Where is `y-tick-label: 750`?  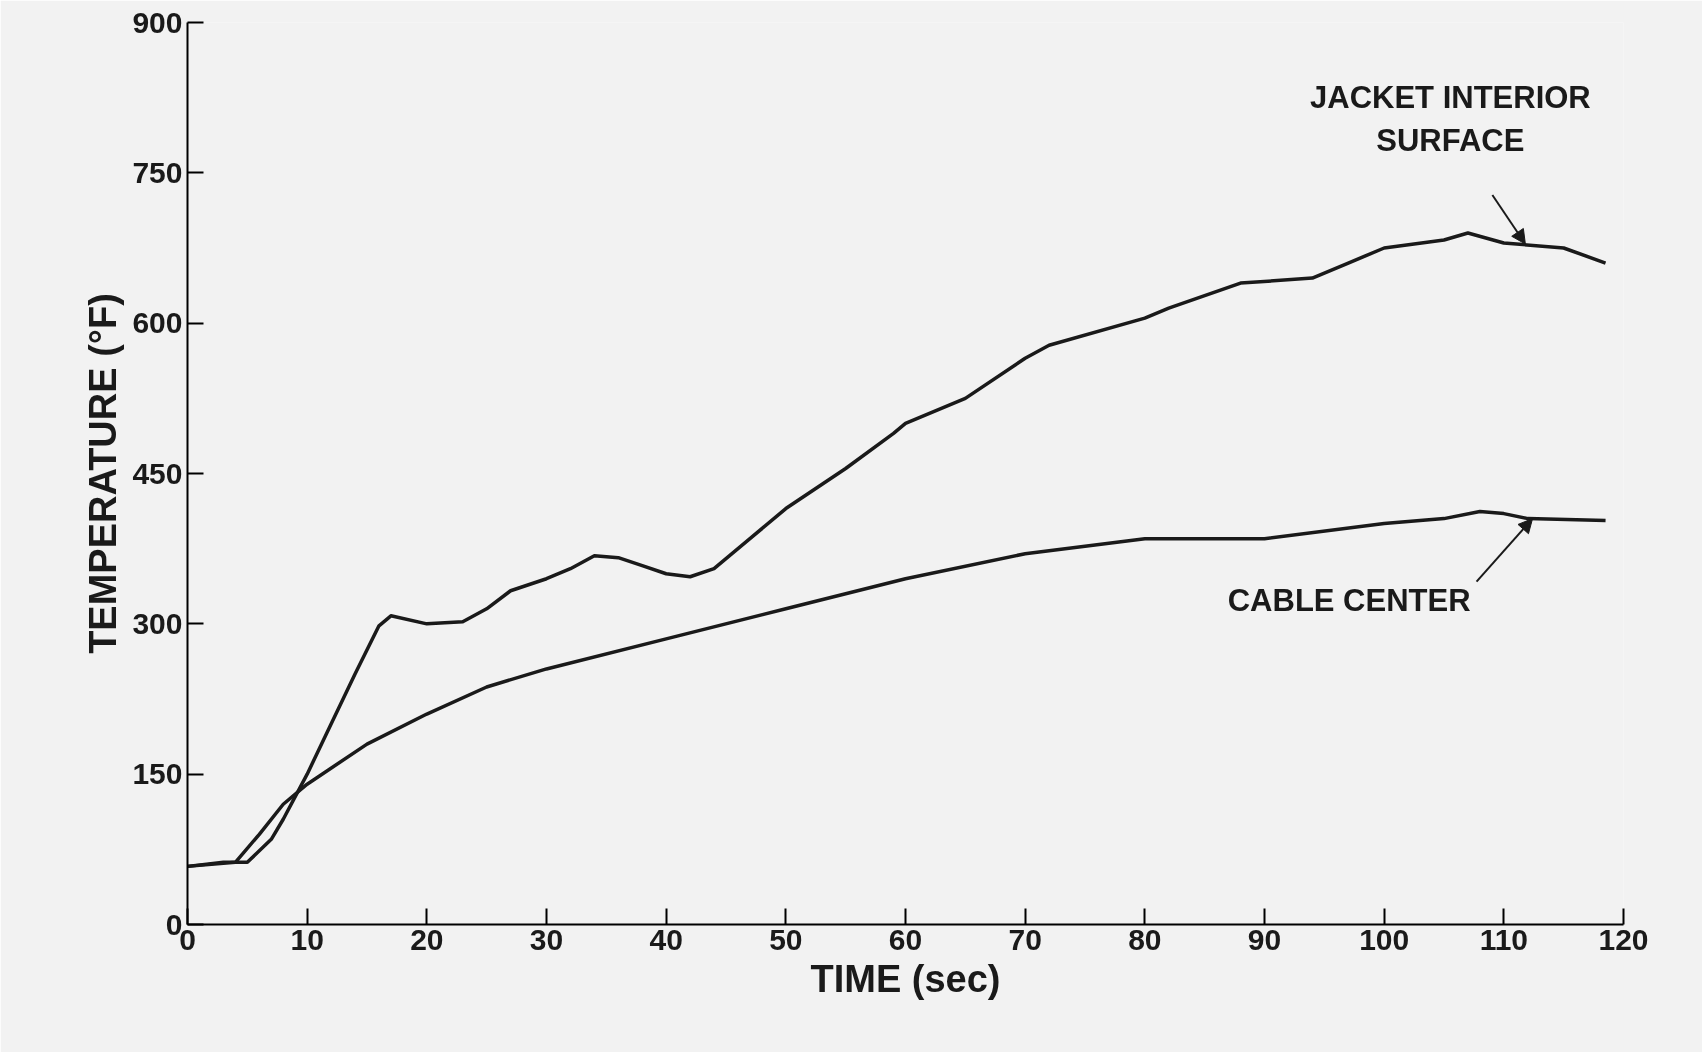 y-tick-label: 750 is located at coordinates (157, 172).